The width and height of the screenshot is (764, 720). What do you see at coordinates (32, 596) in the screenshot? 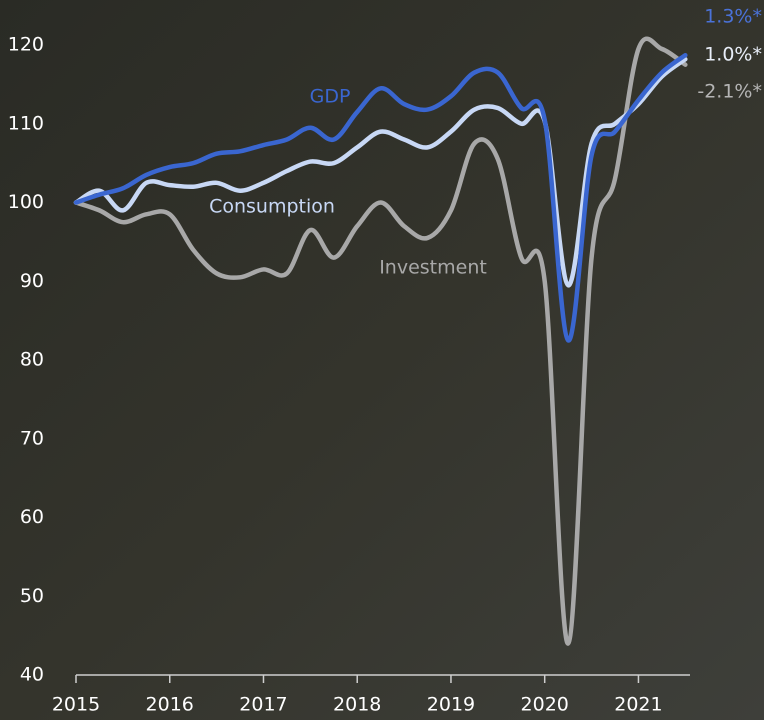
I see `y-tick-label: 50` at bounding box center [32, 596].